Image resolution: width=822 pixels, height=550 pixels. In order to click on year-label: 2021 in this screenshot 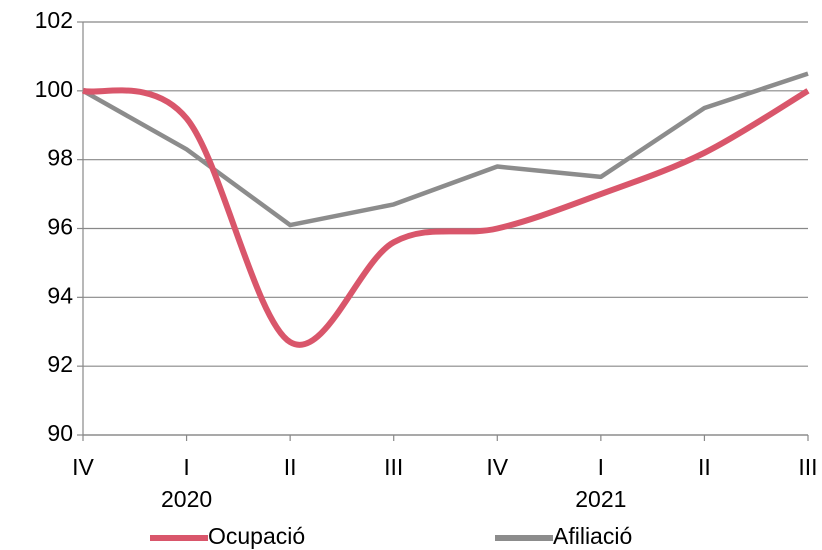, I will do `click(600, 499)`.